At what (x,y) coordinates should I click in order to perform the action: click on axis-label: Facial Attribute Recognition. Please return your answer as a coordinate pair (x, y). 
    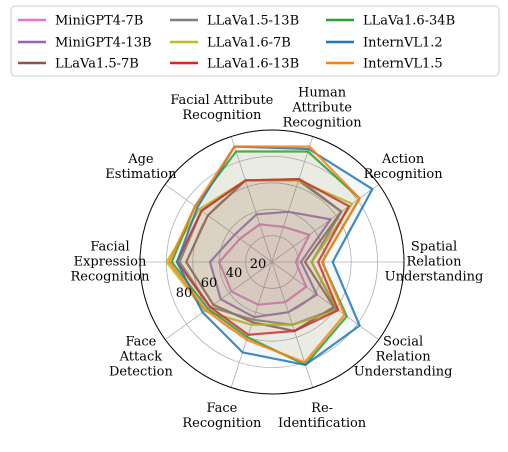
    Looking at the image, I should click on (221, 108).